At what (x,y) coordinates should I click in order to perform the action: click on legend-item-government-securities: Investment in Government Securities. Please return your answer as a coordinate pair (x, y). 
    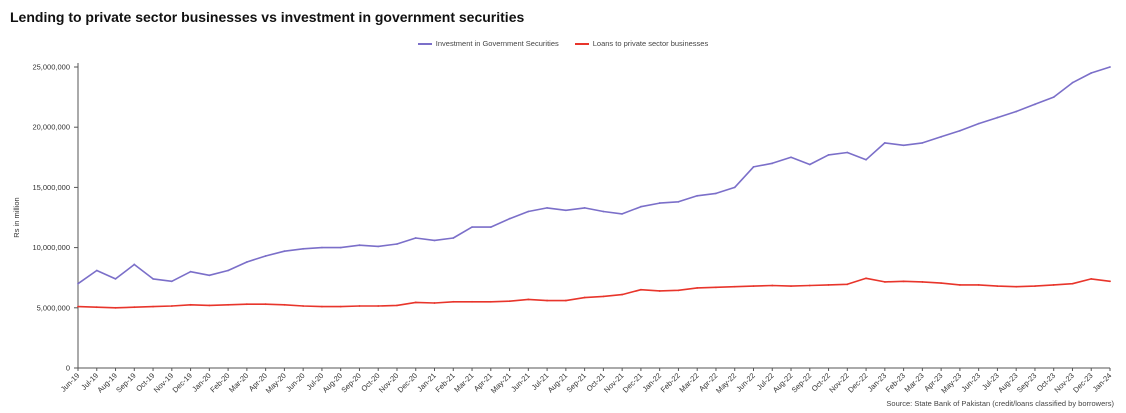
    Looking at the image, I should click on (488, 43).